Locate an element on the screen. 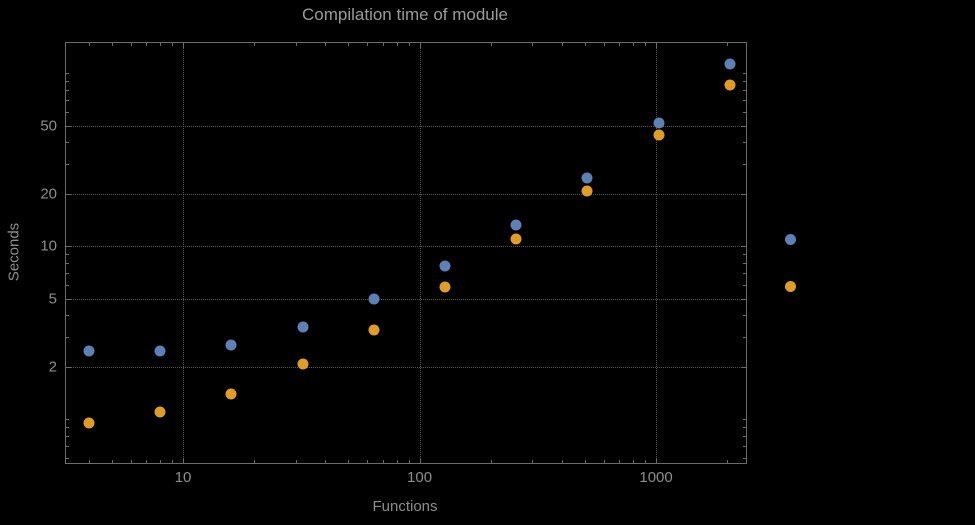 The height and width of the screenshot is (525, 975). y-tick-label: 20 is located at coordinates (48, 194).